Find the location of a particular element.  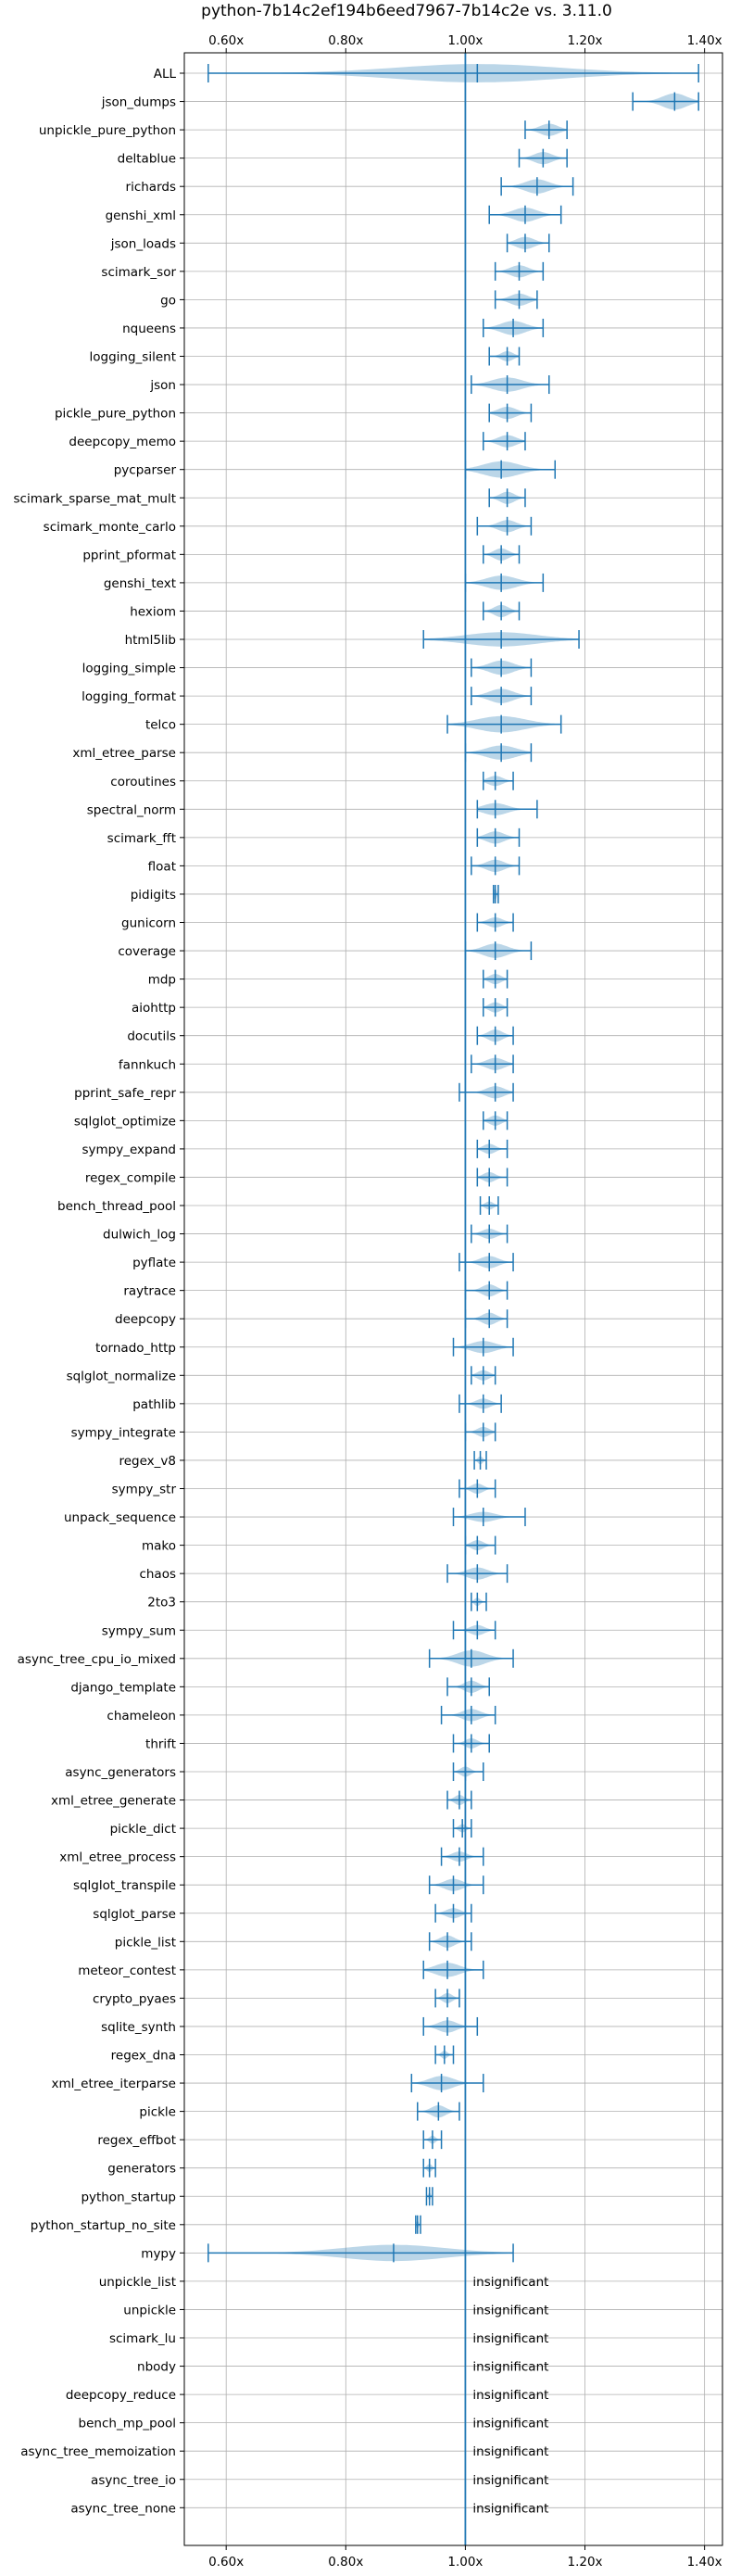

benchmark-label: docutils is located at coordinates (151, 1036).